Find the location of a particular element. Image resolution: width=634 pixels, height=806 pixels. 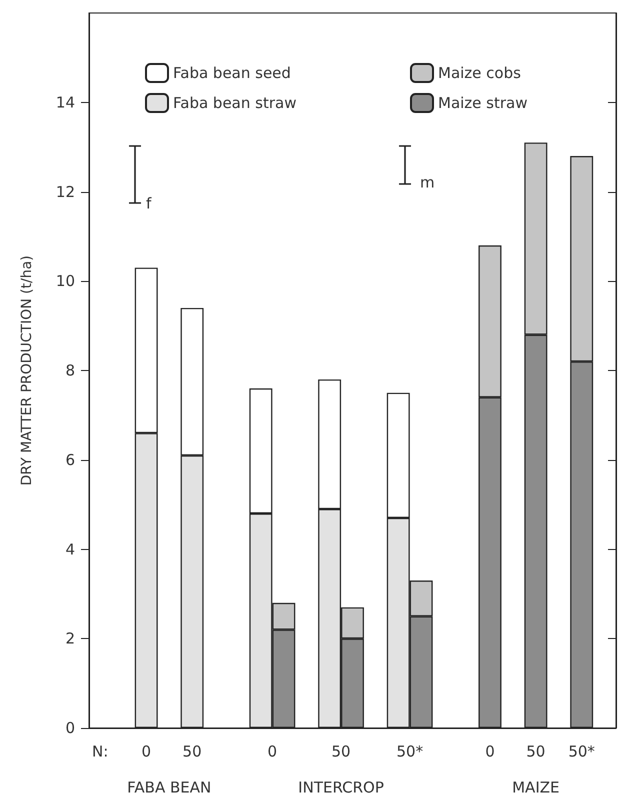

annotation: f is located at coordinates (149, 203).